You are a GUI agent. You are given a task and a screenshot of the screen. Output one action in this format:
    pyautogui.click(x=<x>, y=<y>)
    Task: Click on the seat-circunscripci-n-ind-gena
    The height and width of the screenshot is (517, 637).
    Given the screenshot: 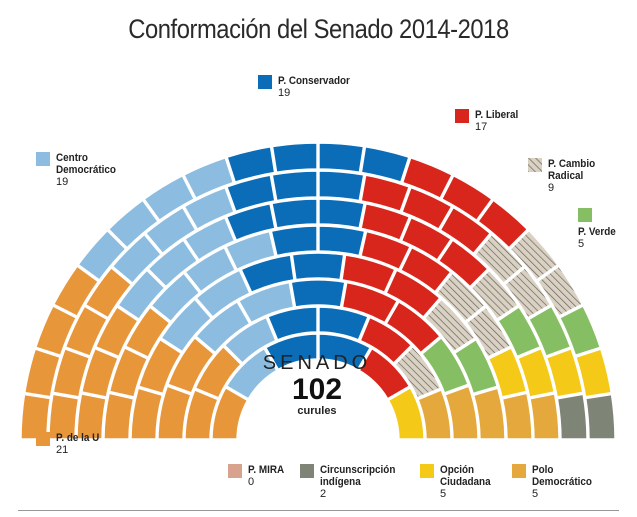 What is the action you would take?
    pyautogui.click(x=572, y=416)
    